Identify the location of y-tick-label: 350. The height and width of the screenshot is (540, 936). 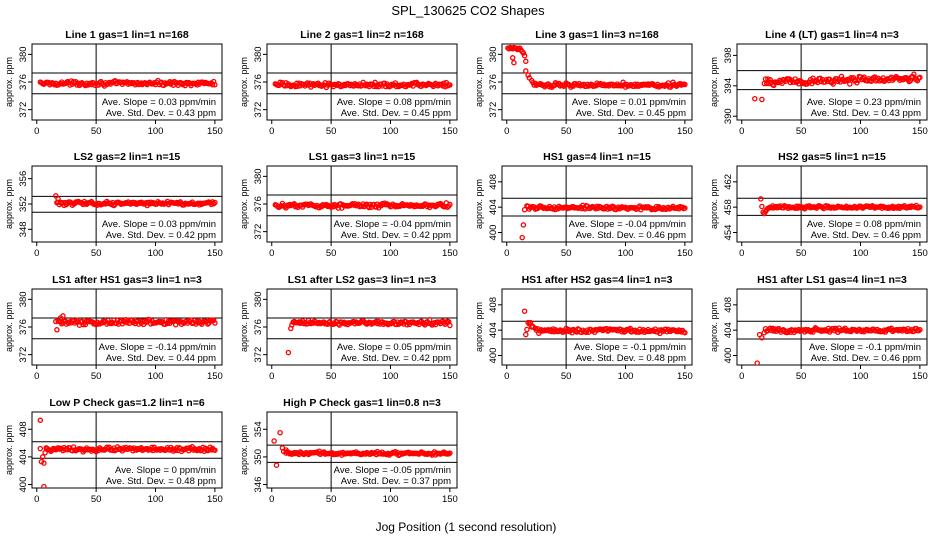
(258, 457).